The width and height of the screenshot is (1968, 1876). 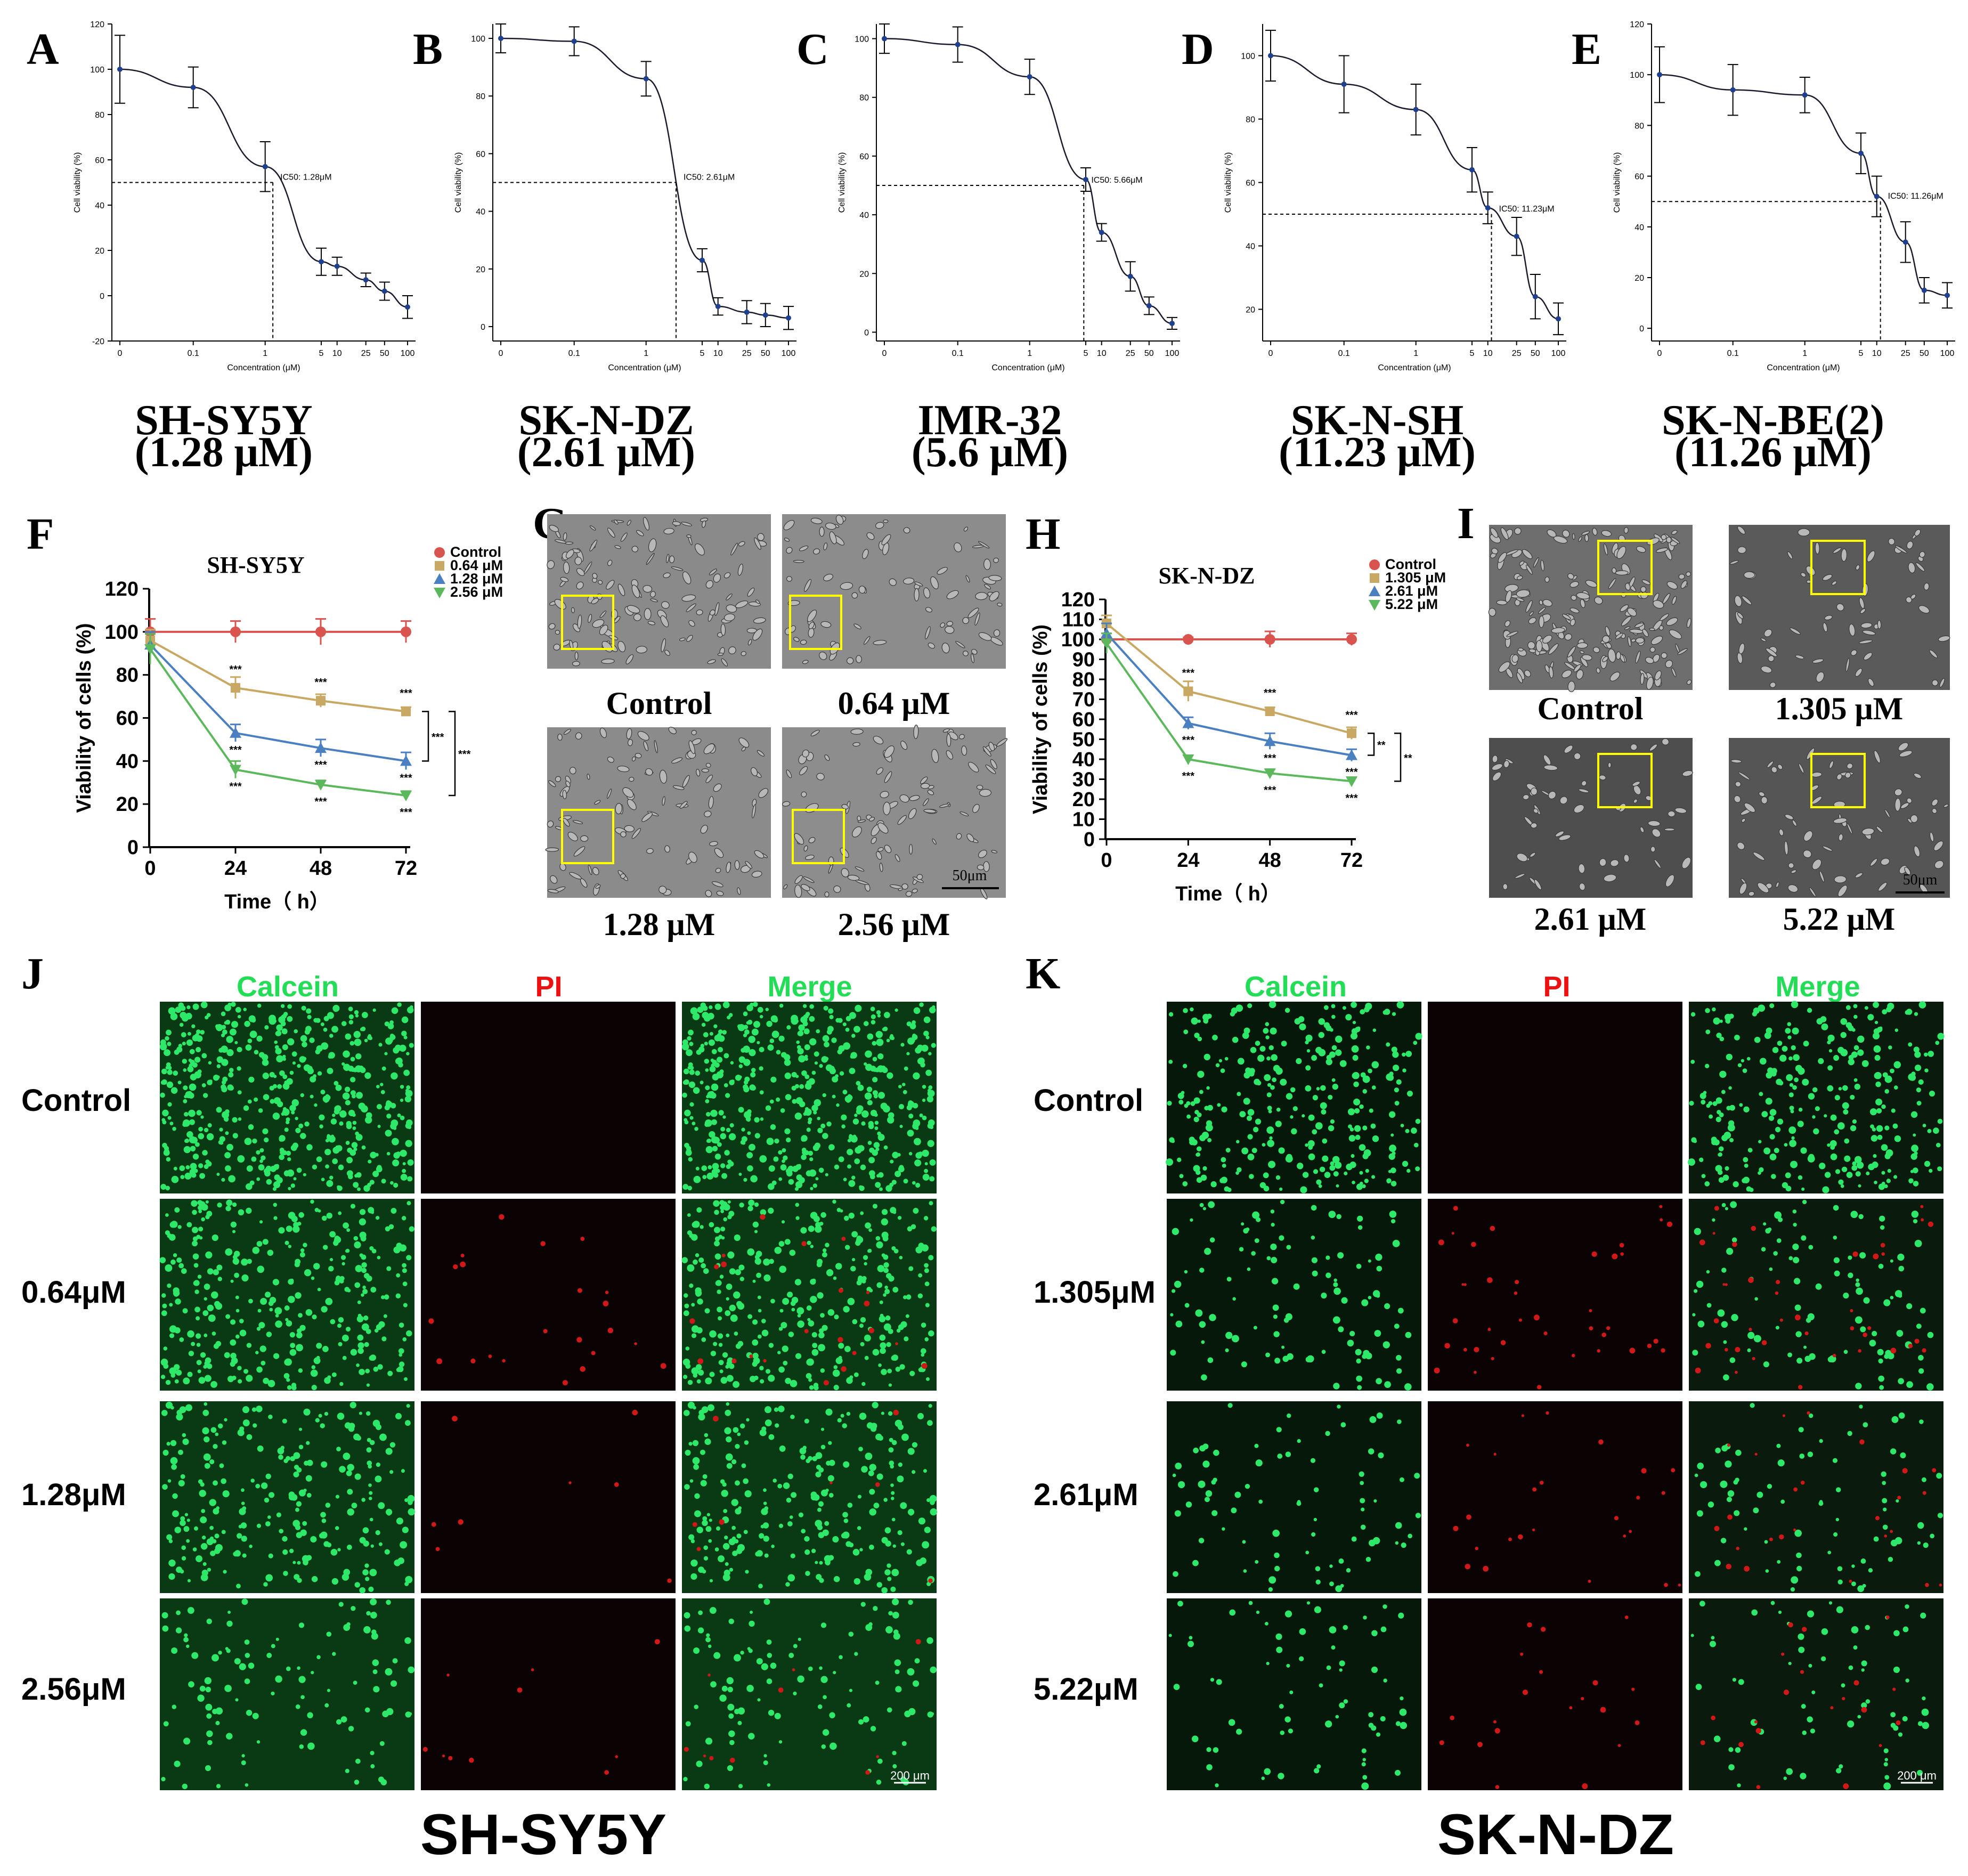 What do you see at coordinates (1466, 523) in the screenshot?
I see `panel-letter-I: I` at bounding box center [1466, 523].